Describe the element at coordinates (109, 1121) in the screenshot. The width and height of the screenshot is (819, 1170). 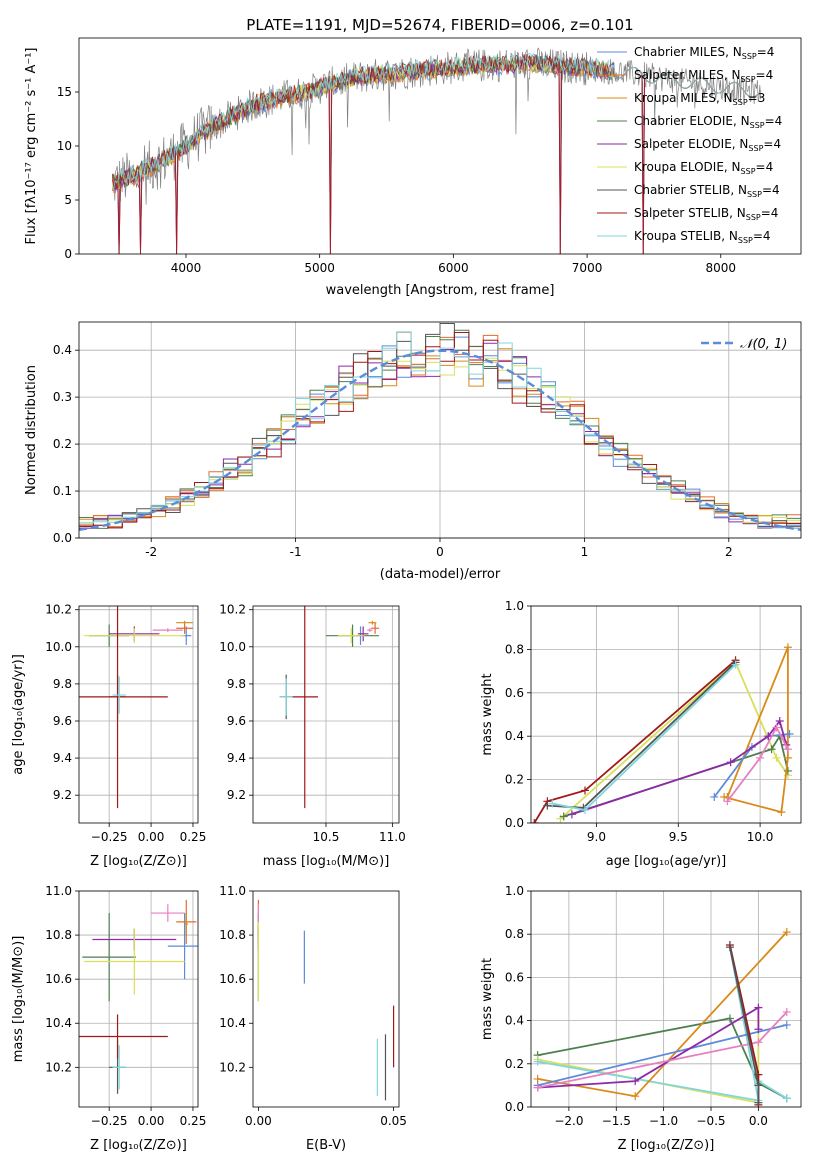
I see `x-tick-label: −0.25` at that location.